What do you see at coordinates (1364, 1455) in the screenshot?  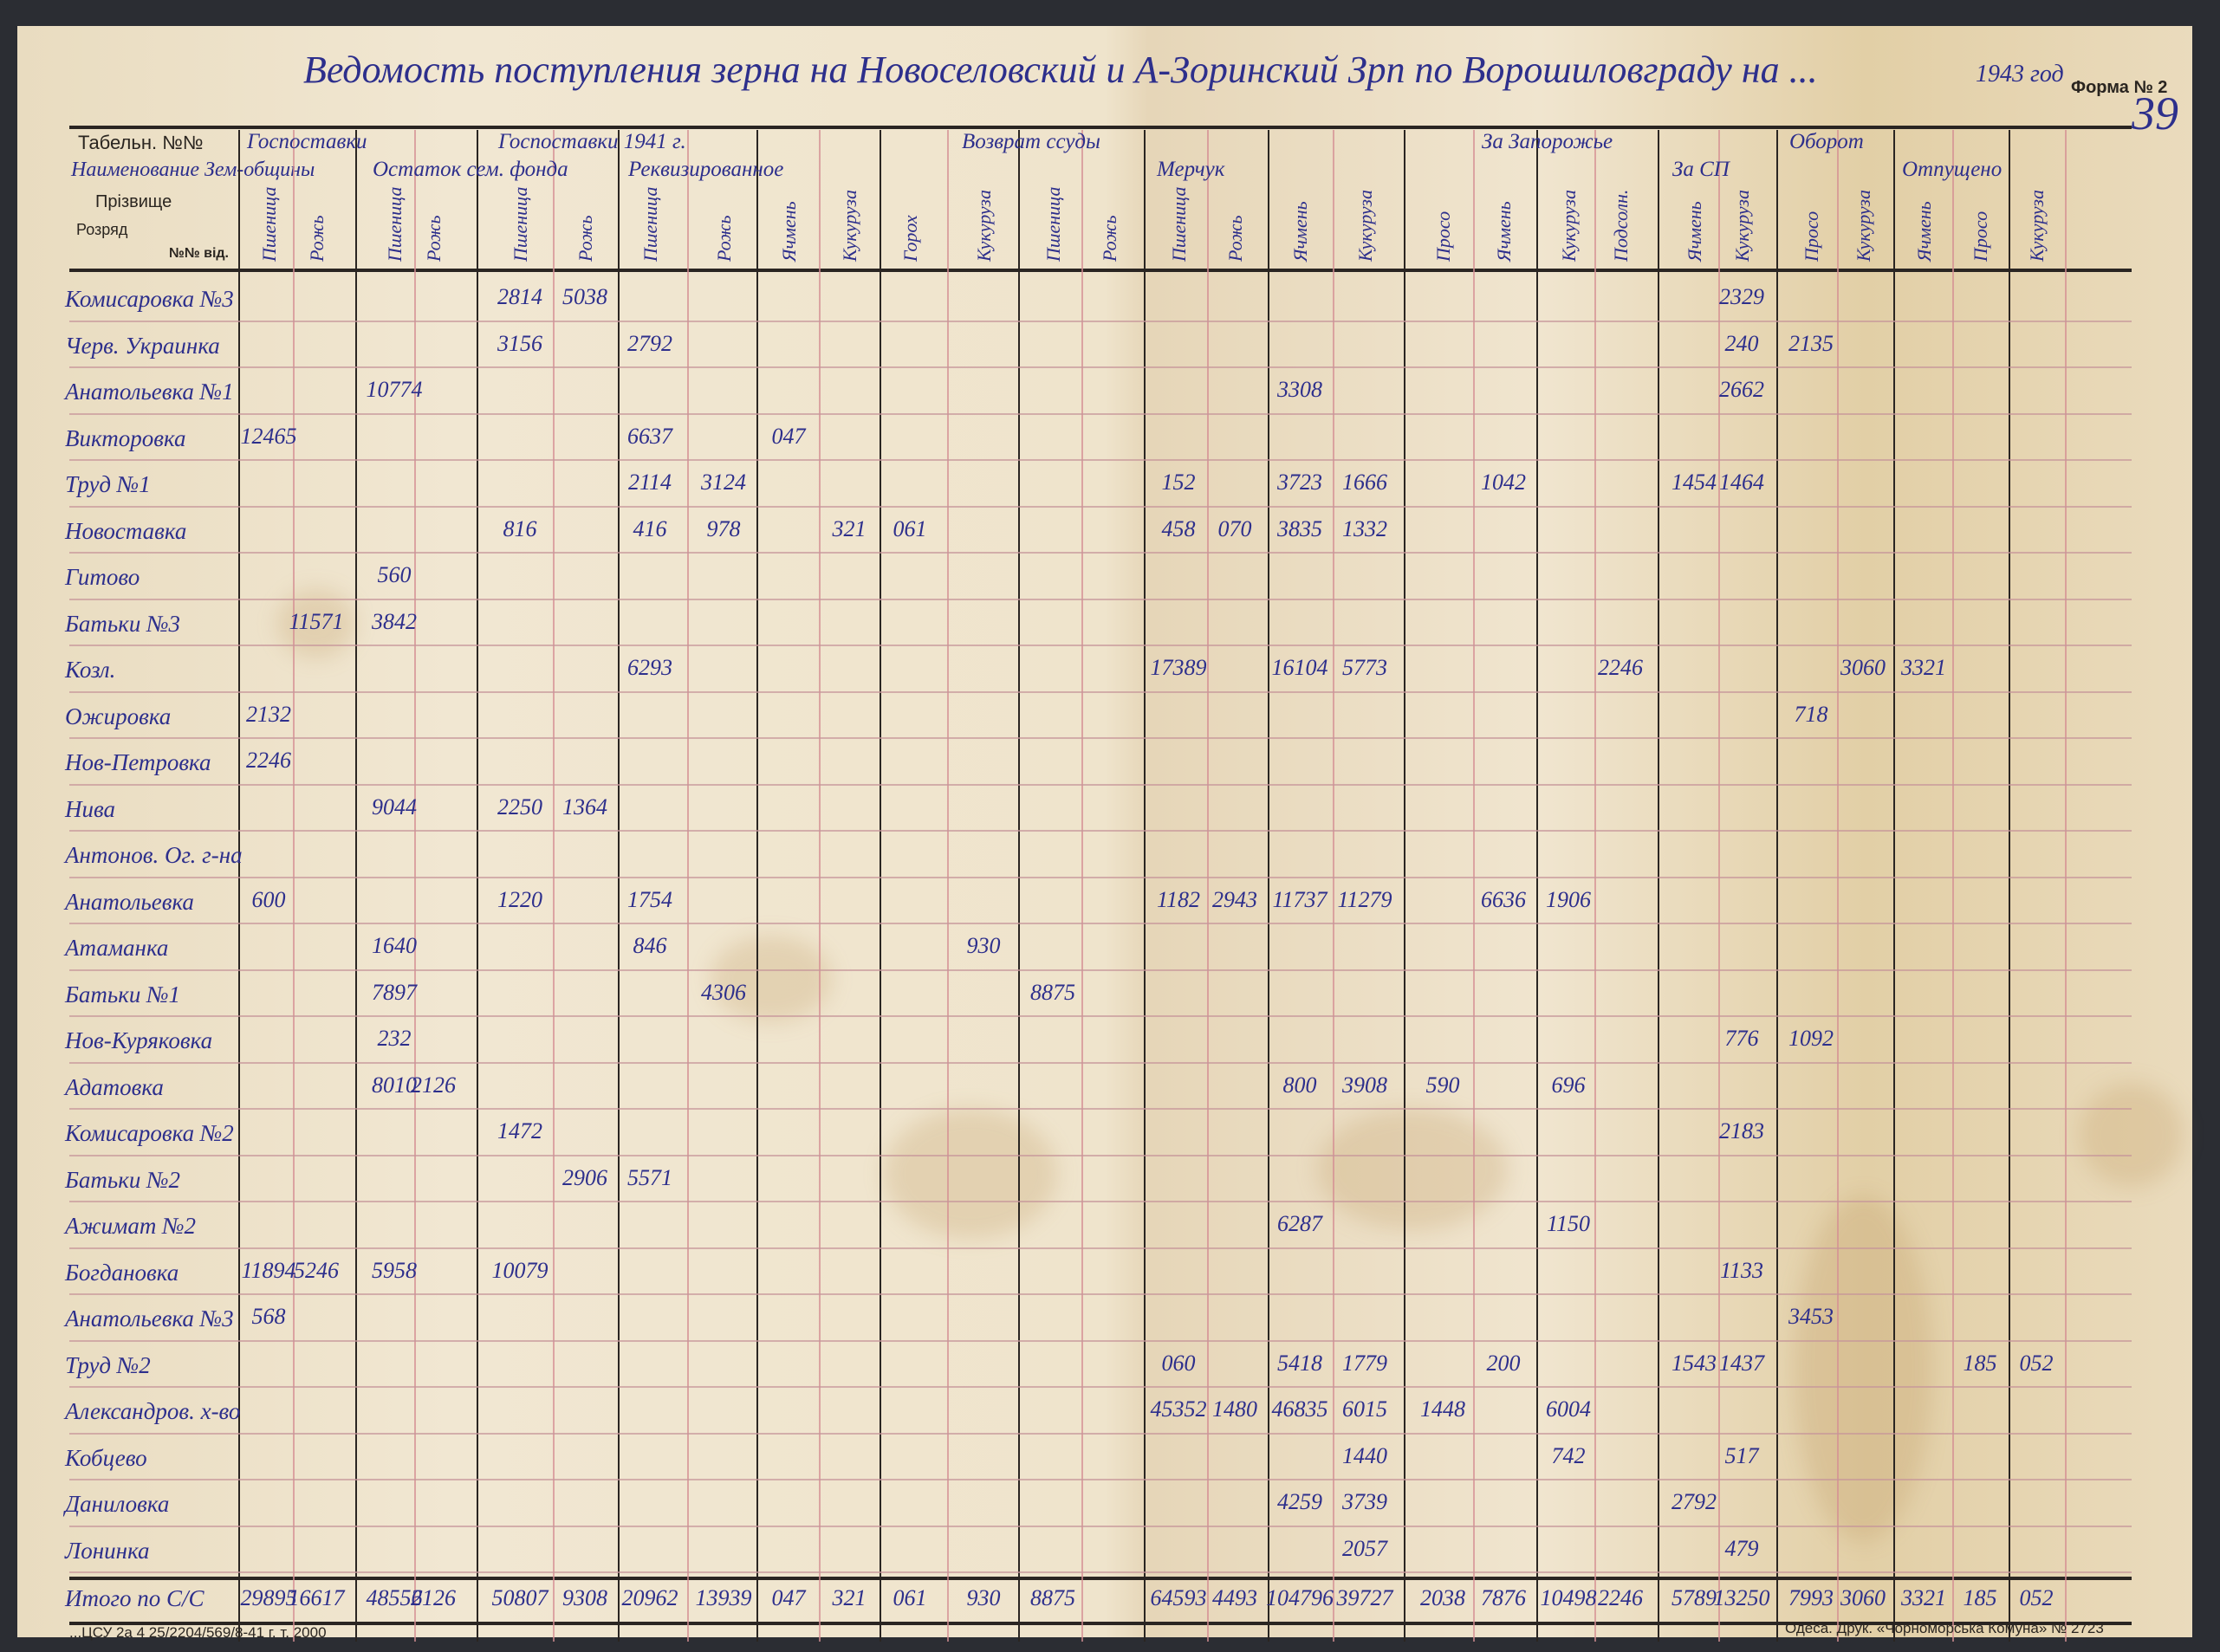 I see `table-cell: 1440` at bounding box center [1364, 1455].